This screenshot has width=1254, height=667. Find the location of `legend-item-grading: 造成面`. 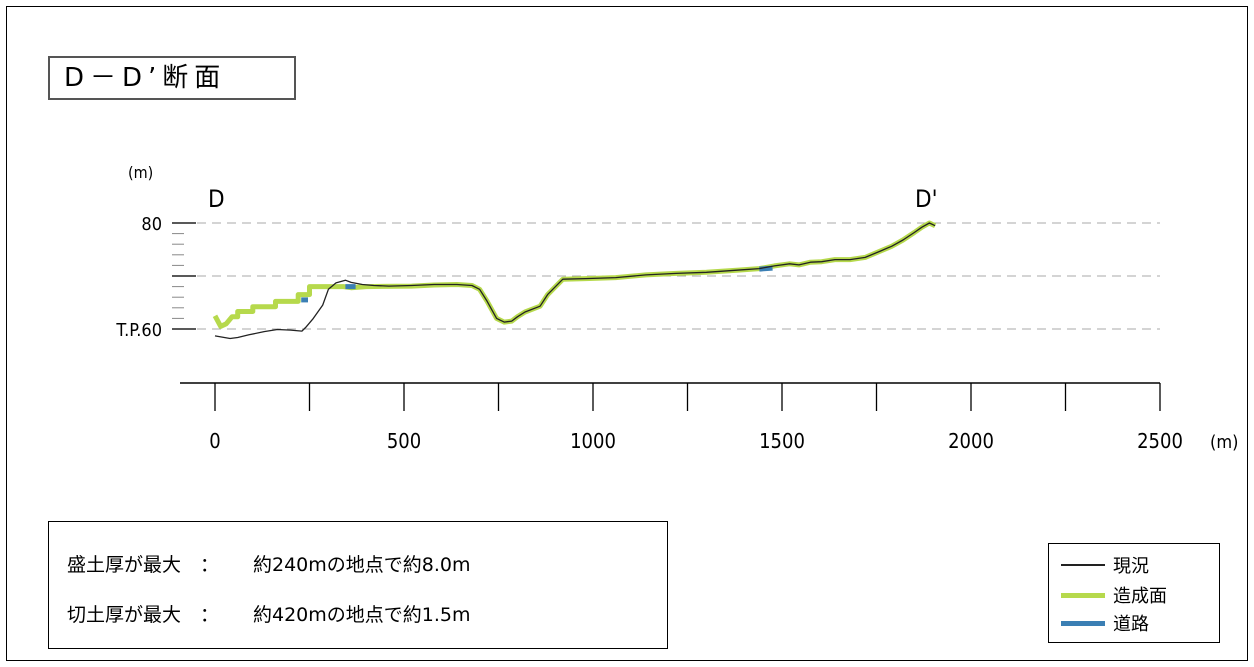

legend-item-grading: 造成面 is located at coordinates (1114, 595).